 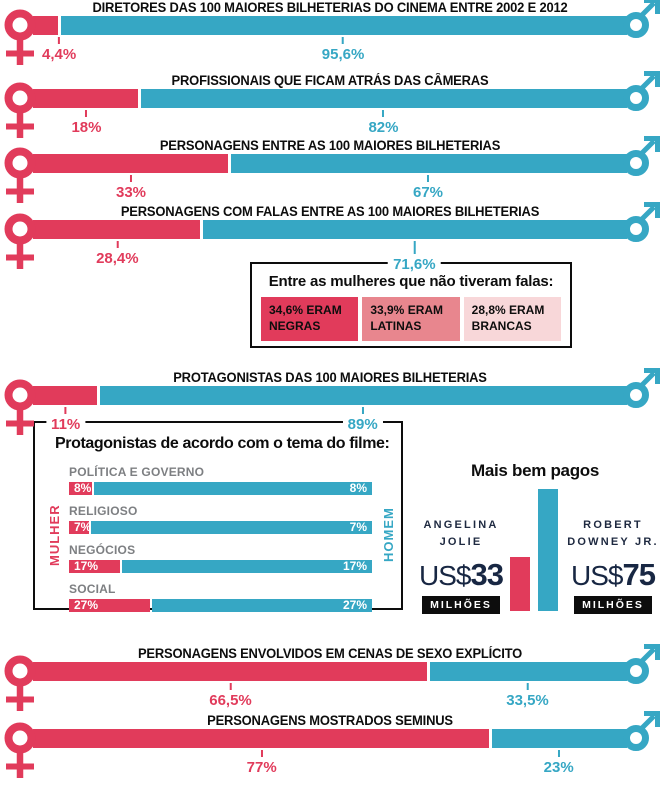 I want to click on theme-label: SOCIAL, so click(x=92, y=589).